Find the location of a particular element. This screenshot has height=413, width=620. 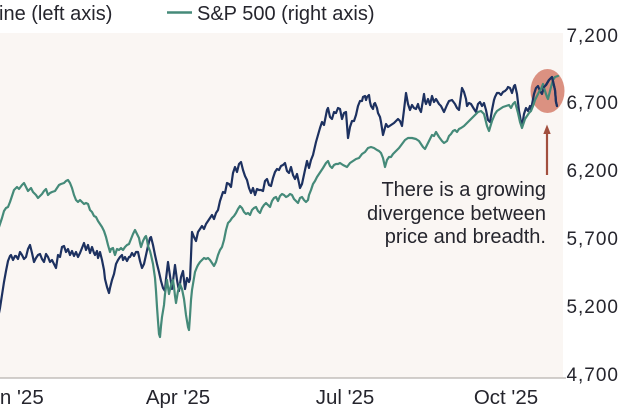

svg-text: S&P 500 (right axis) is located at coordinates (286, 14).